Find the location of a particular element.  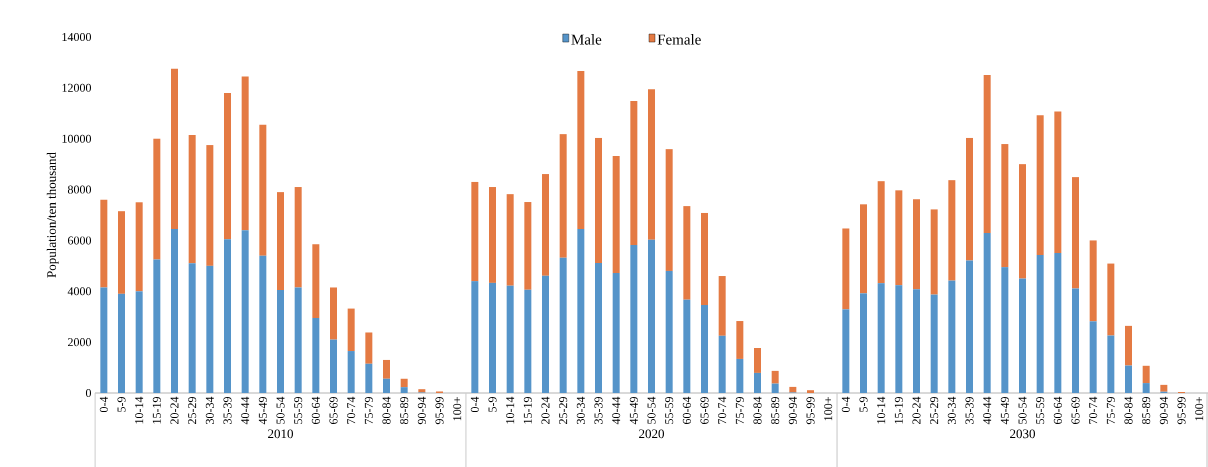

y-tick-label: 14000 is located at coordinates (77, 37).